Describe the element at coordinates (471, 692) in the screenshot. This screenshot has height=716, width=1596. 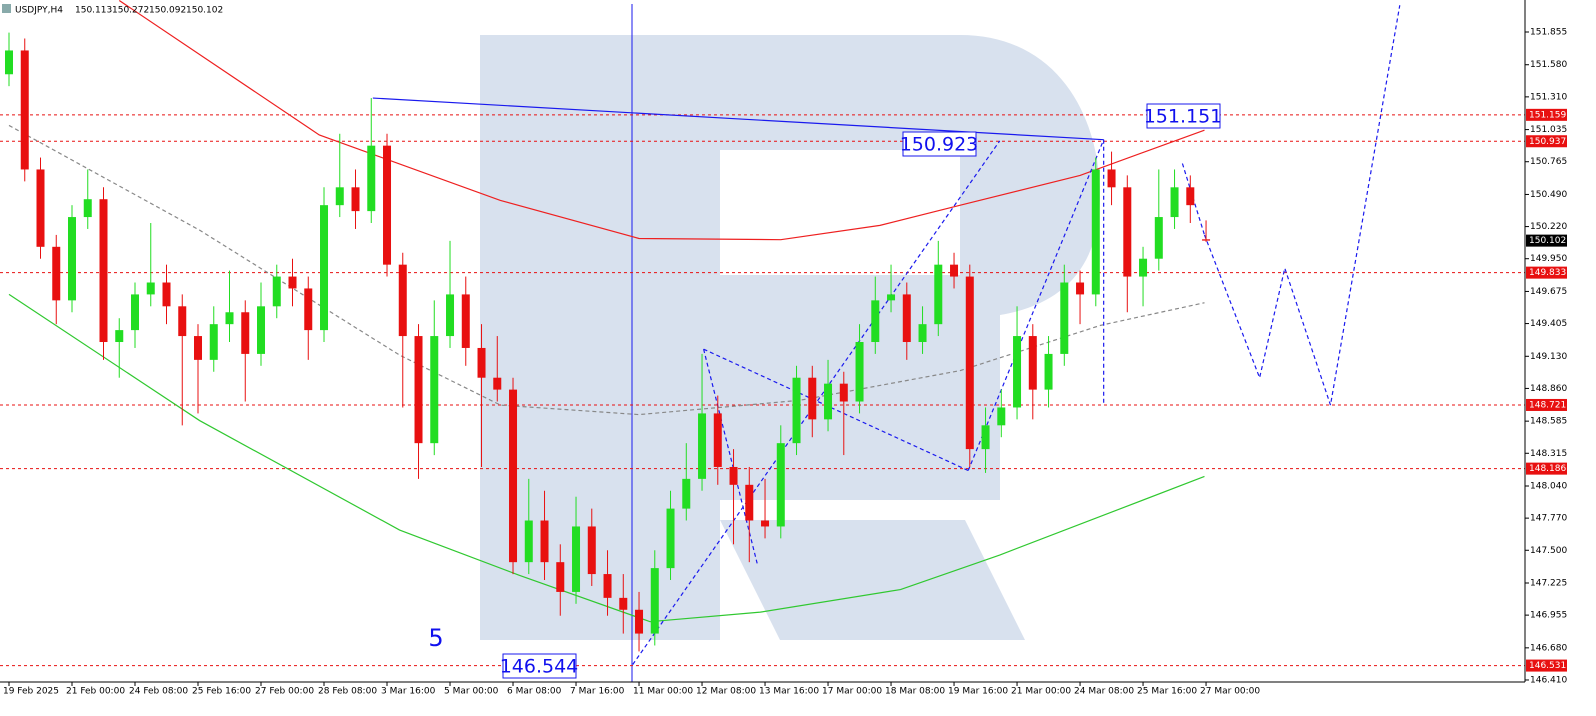
I see `x-tick-label: 5 Mar 00:00` at that location.